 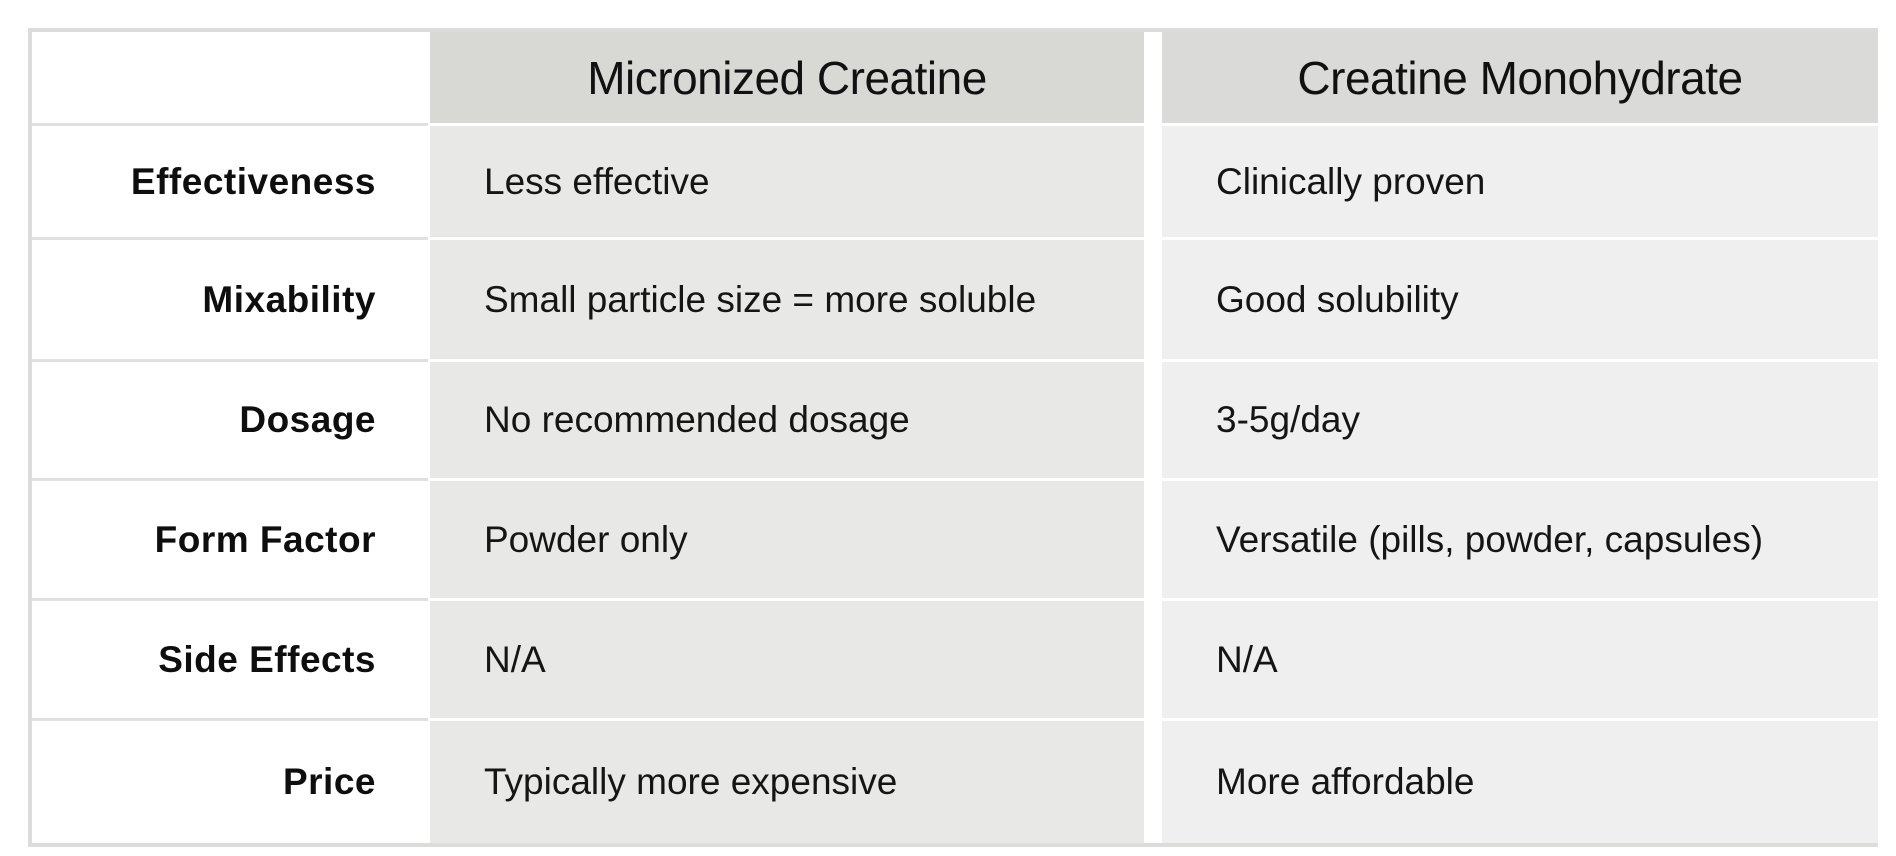 I want to click on column-header-monohydrate: Creatine Monohydrate, so click(x=1520, y=77).